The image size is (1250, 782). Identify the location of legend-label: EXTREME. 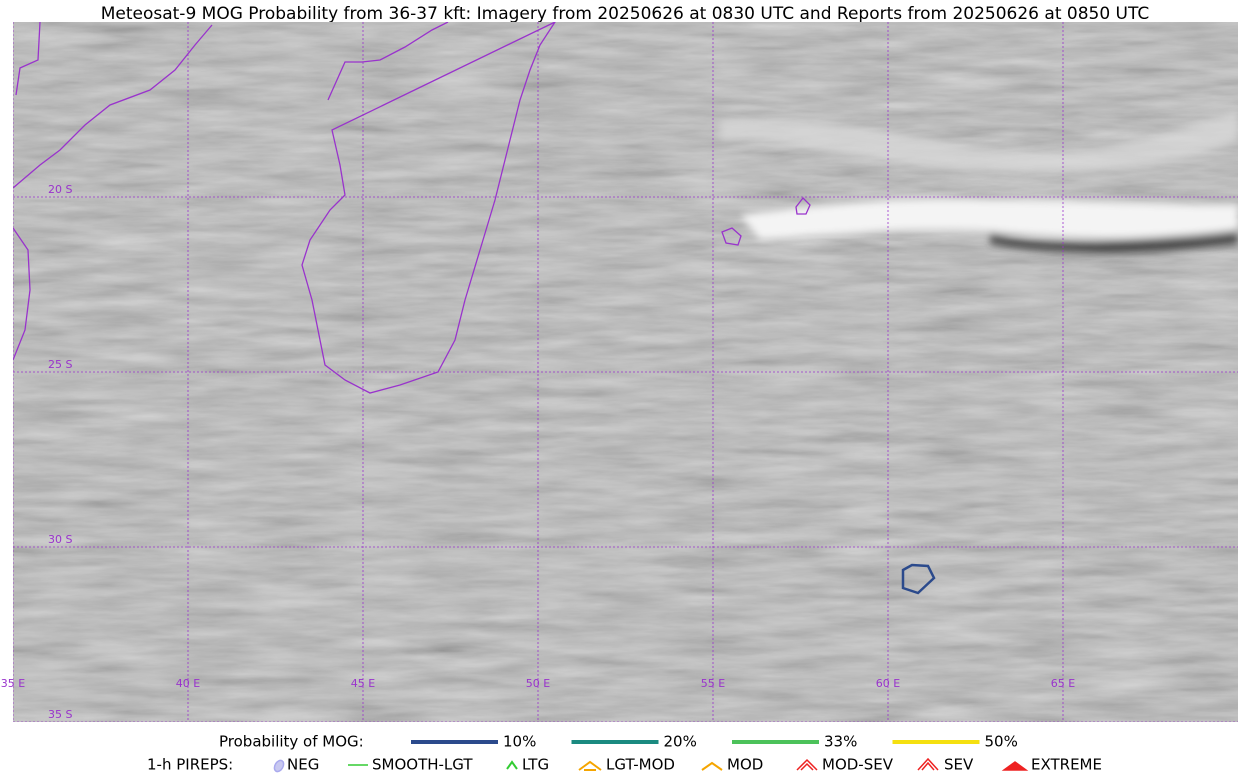
(1066, 765).